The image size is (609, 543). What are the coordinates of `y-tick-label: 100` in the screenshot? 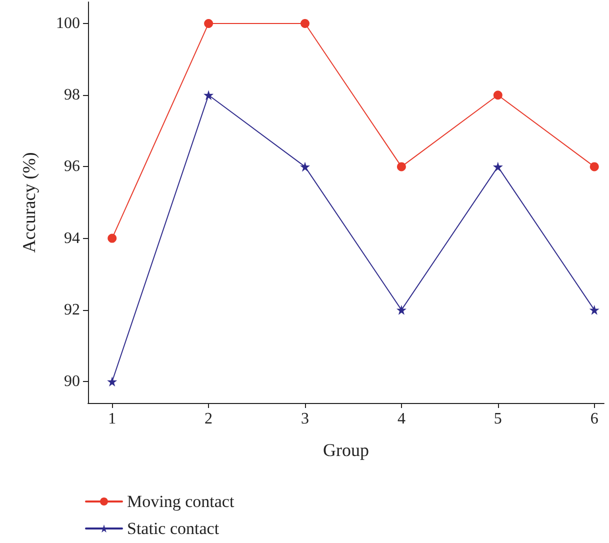 It's located at (68, 23).